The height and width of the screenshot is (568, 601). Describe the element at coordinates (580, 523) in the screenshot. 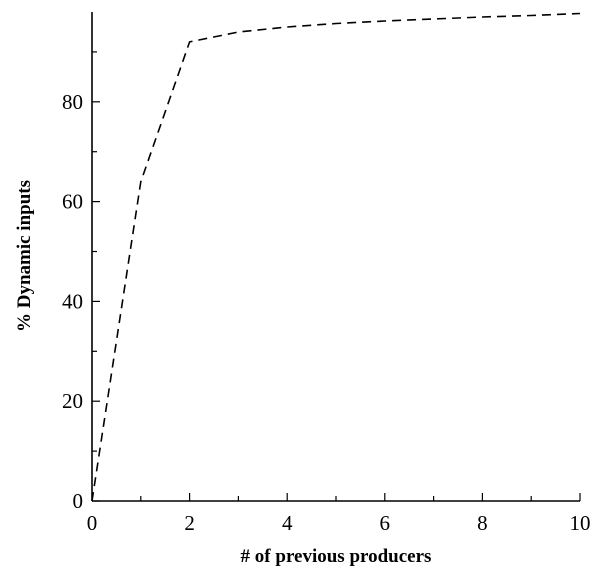

I see `x-tick-label: 10` at that location.